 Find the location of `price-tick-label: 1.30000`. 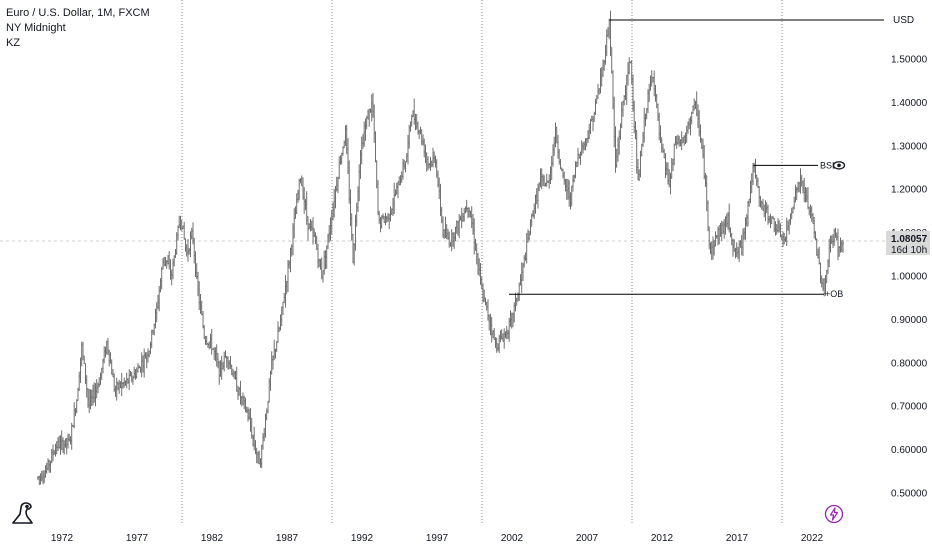

price-tick-label: 1.30000 is located at coordinates (909, 146).